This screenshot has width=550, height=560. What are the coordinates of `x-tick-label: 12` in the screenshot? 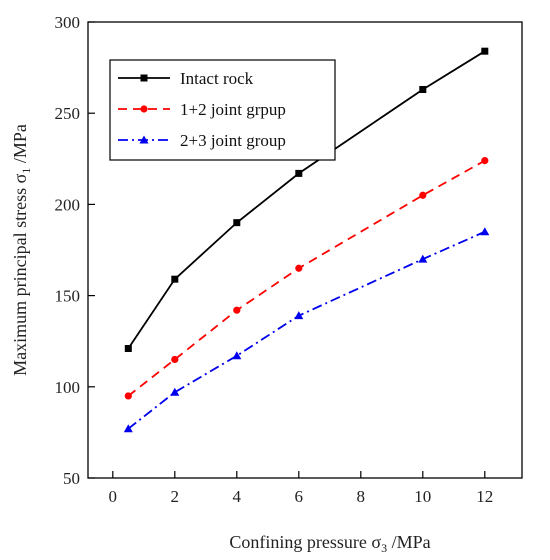 It's located at (484, 496).